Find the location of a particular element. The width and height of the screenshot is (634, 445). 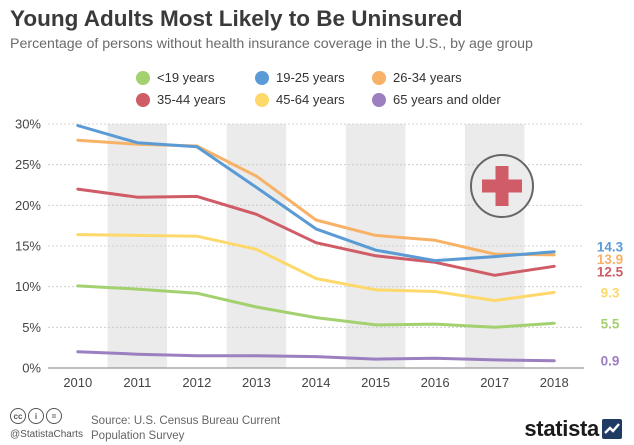

data-label: 0.9 is located at coordinates (610, 361).